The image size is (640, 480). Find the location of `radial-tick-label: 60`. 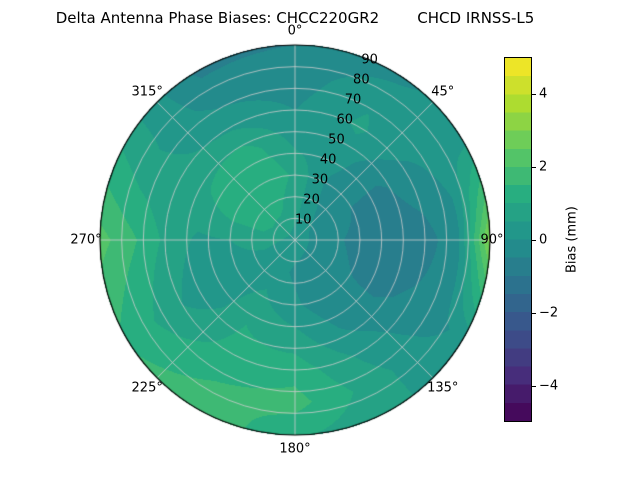

radial-tick-label: 60 is located at coordinates (345, 120).